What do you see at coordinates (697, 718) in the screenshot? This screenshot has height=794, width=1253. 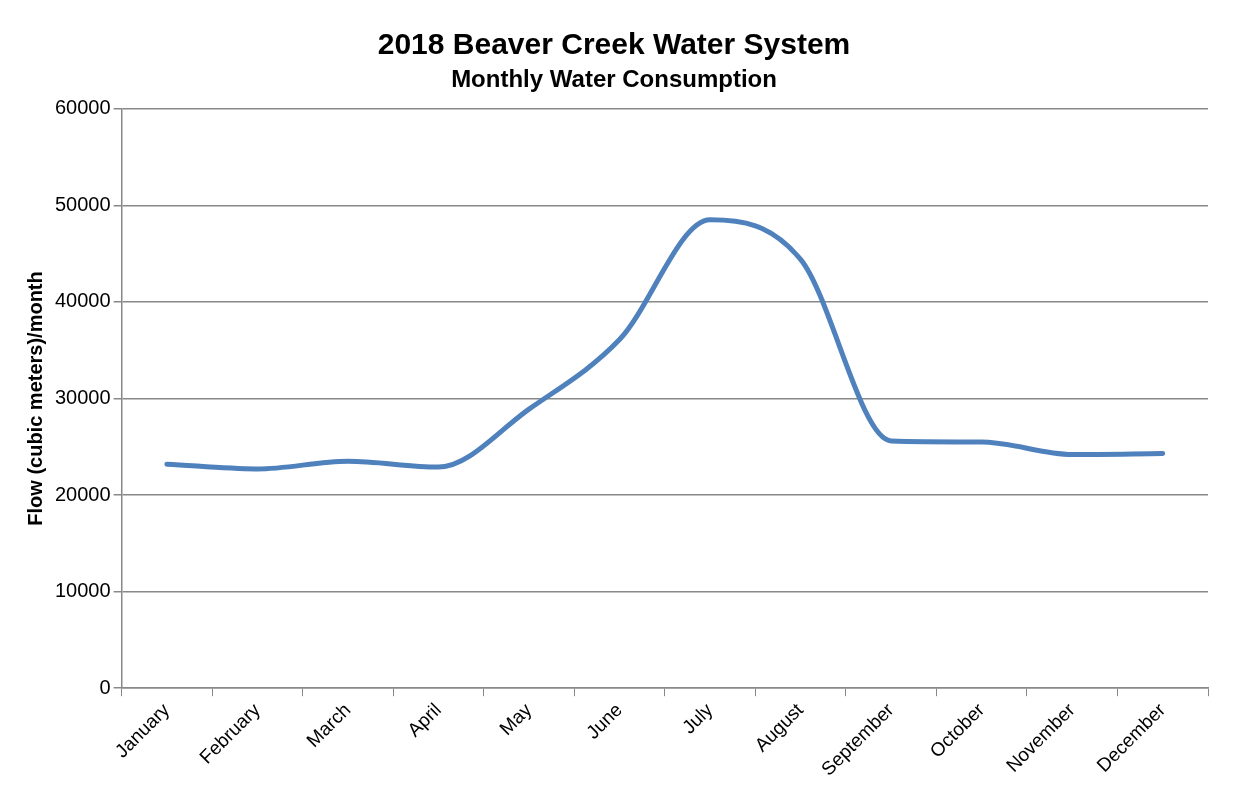 I see `x-tick-label: July` at bounding box center [697, 718].